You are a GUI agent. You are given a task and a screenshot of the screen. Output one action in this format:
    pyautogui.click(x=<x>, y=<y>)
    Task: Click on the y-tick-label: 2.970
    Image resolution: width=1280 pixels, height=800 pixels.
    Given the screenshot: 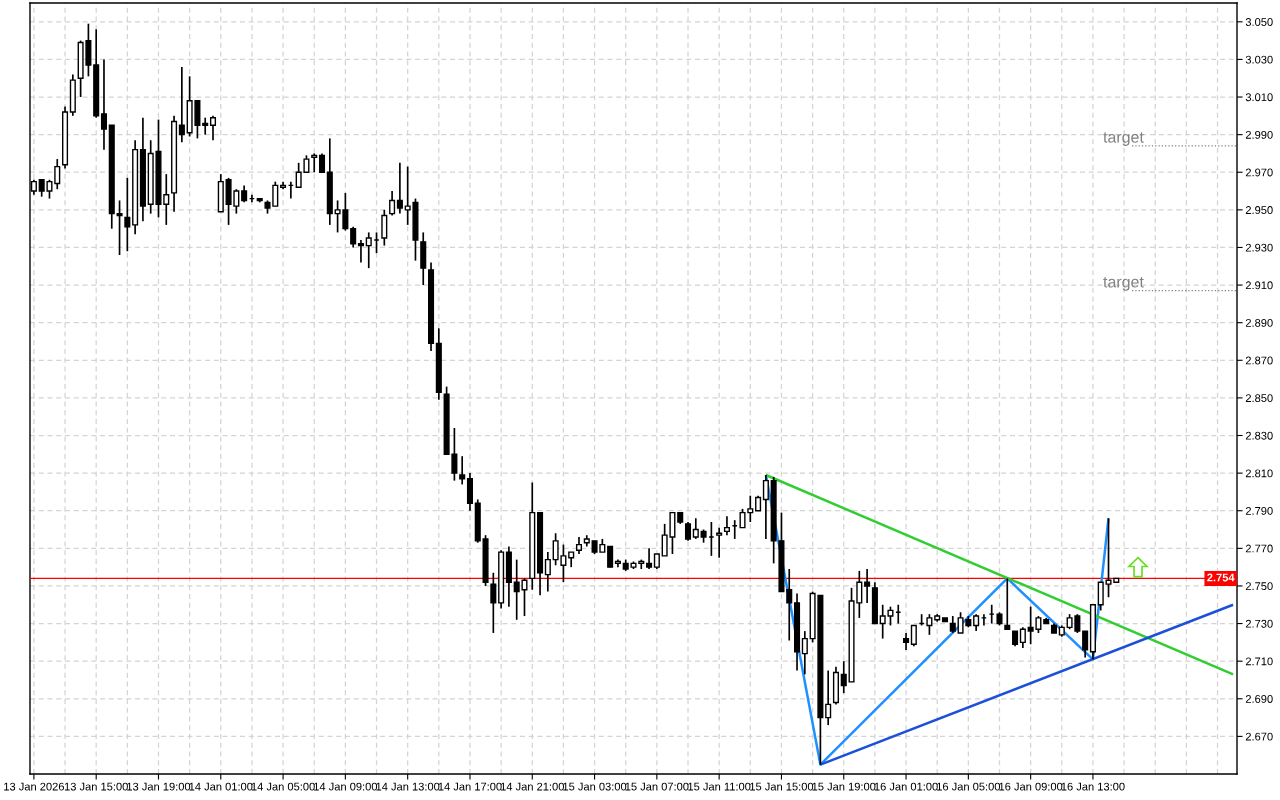 What is the action you would take?
    pyautogui.click(x=1259, y=172)
    